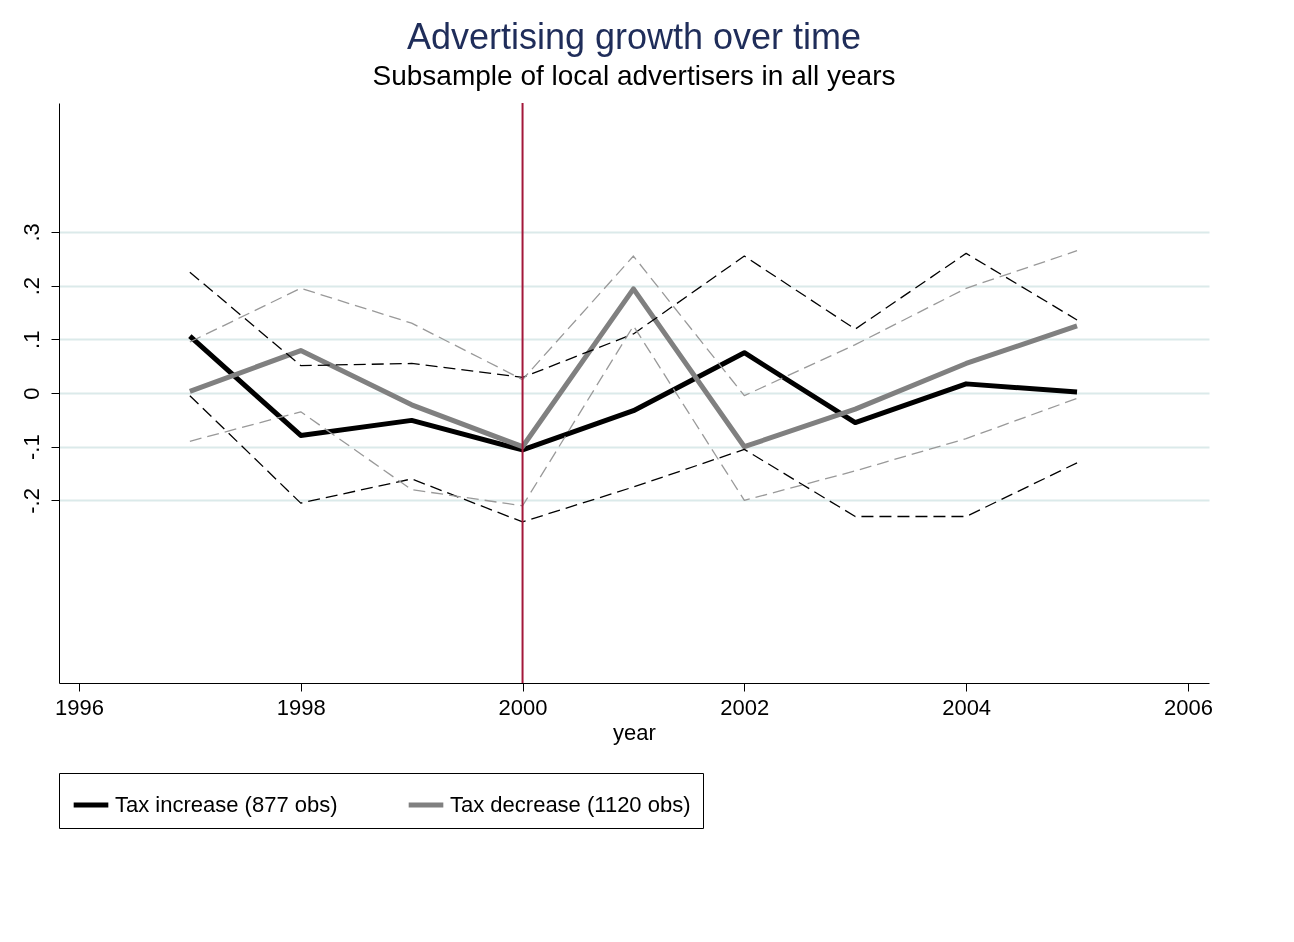  What do you see at coordinates (634, 75) in the screenshot?
I see `chart-subtitle: Subsample of local advertisers in all years` at bounding box center [634, 75].